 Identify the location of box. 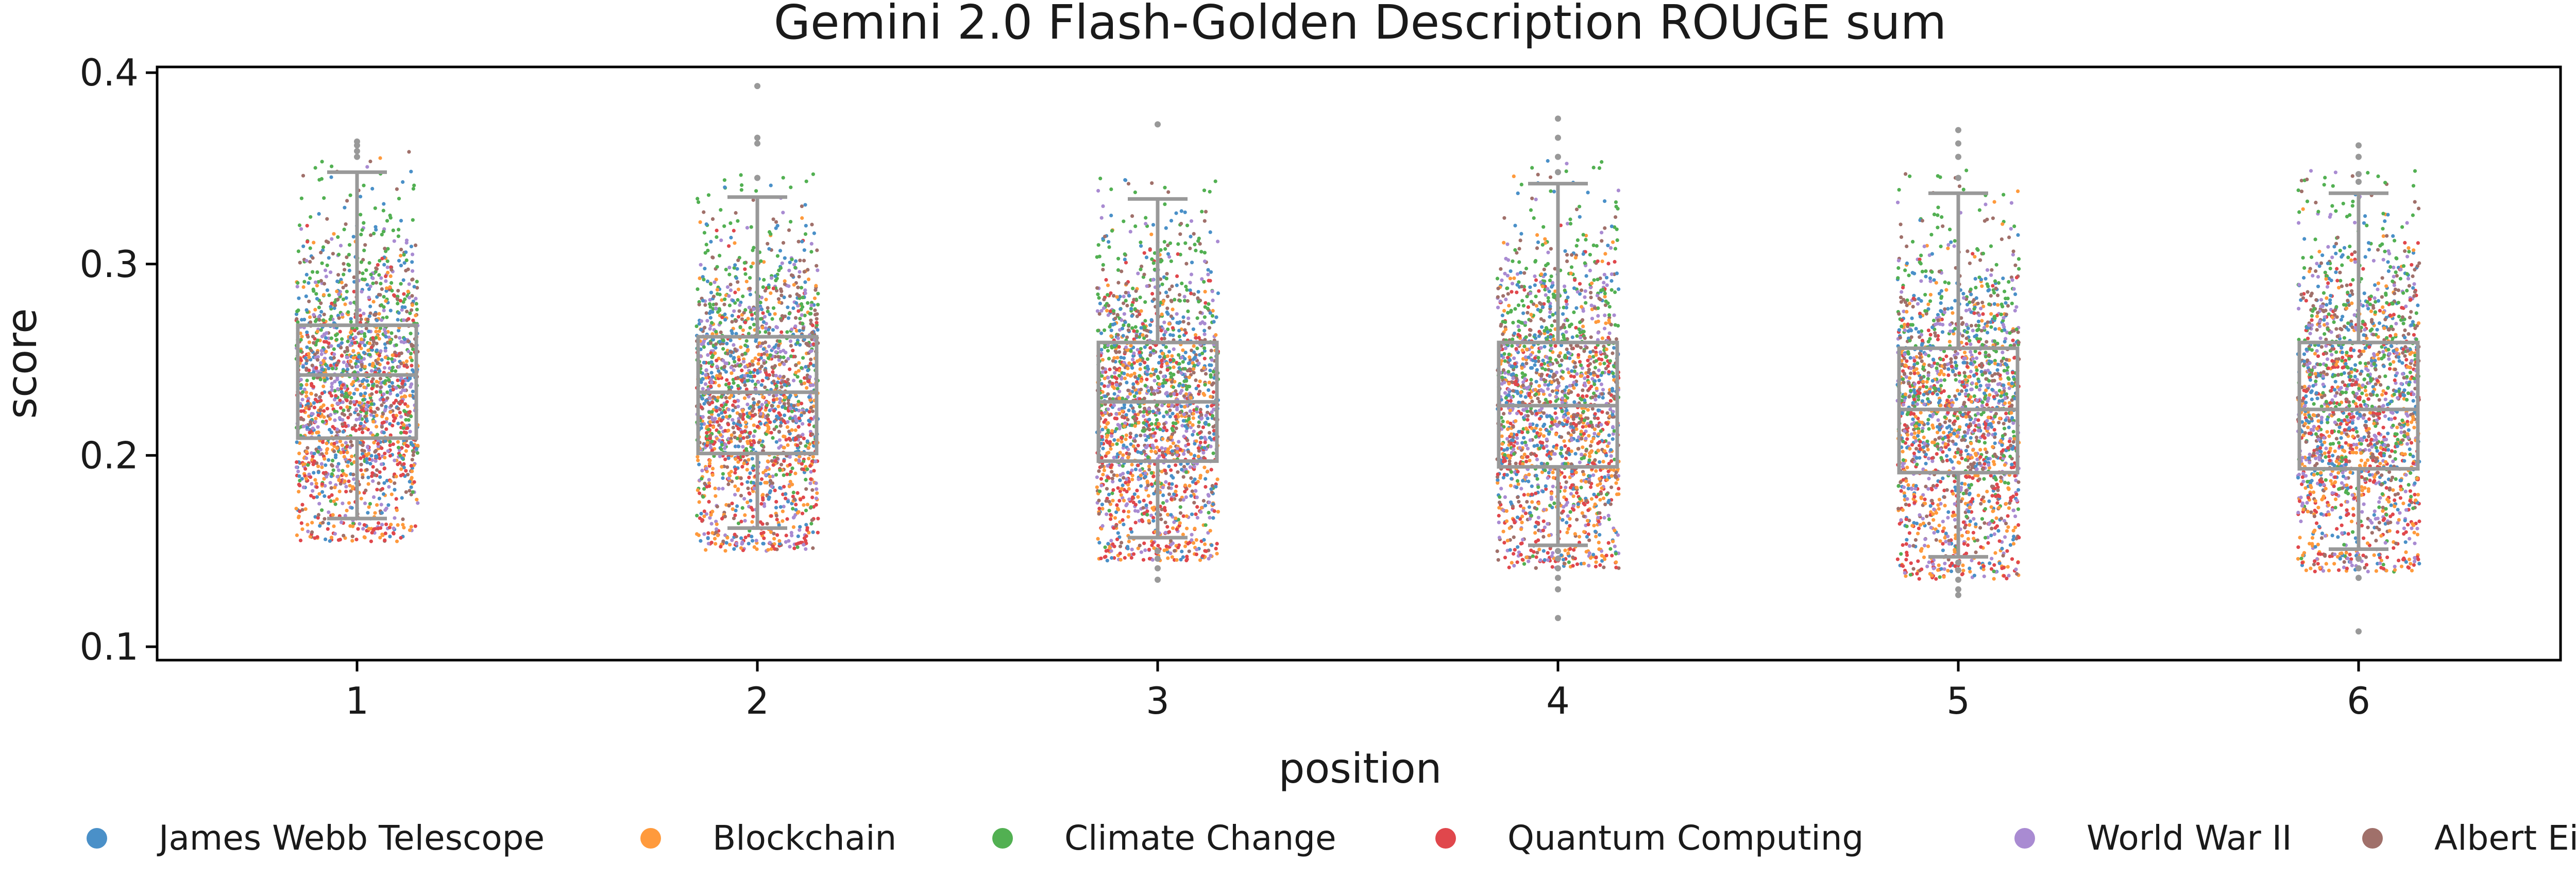
(357, 382).